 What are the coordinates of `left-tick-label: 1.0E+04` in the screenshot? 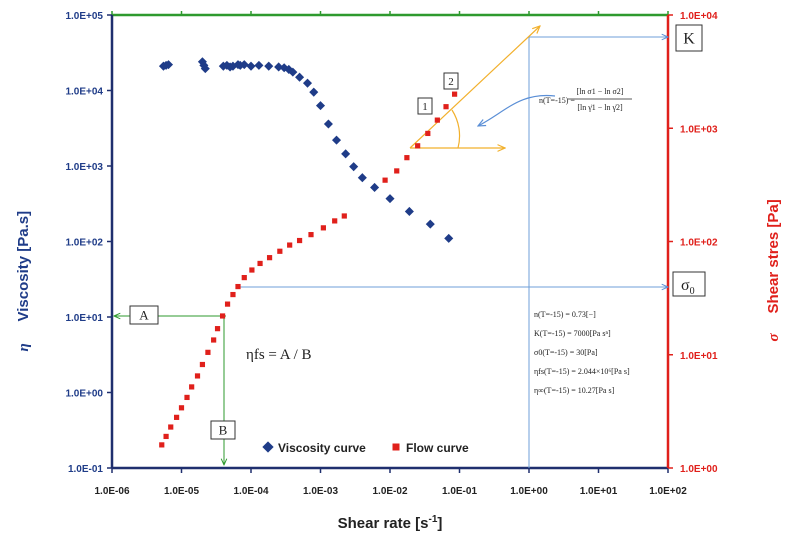 It's located at (84, 92).